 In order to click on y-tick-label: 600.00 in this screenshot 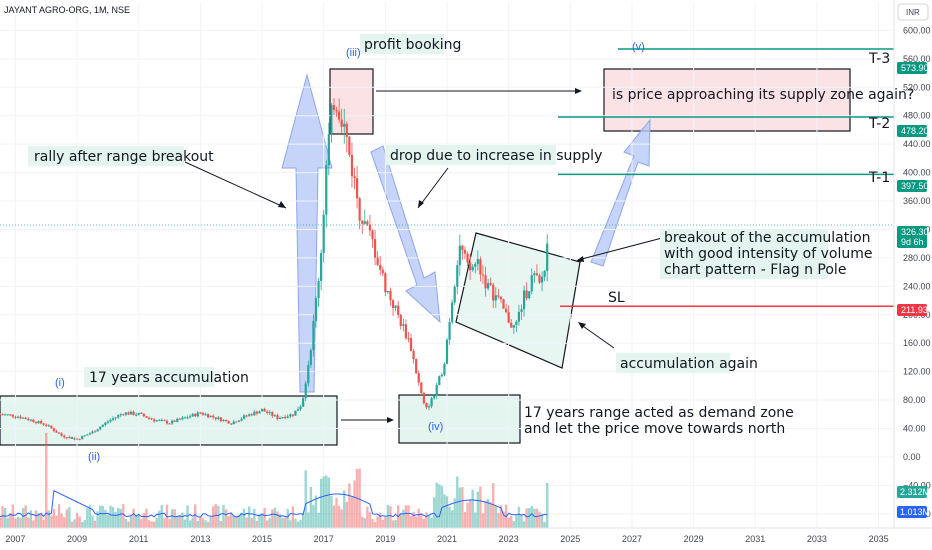, I will do `click(917, 30)`.